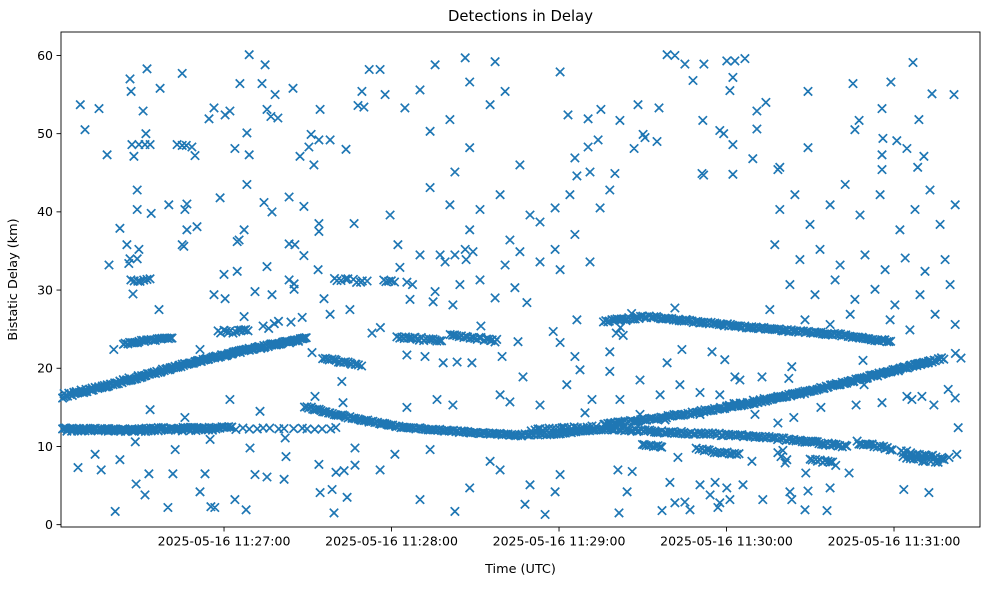 Image resolution: width=989 pixels, height=590 pixels. I want to click on x-tick-label: 2025-05-16 11:30:00, so click(726, 541).